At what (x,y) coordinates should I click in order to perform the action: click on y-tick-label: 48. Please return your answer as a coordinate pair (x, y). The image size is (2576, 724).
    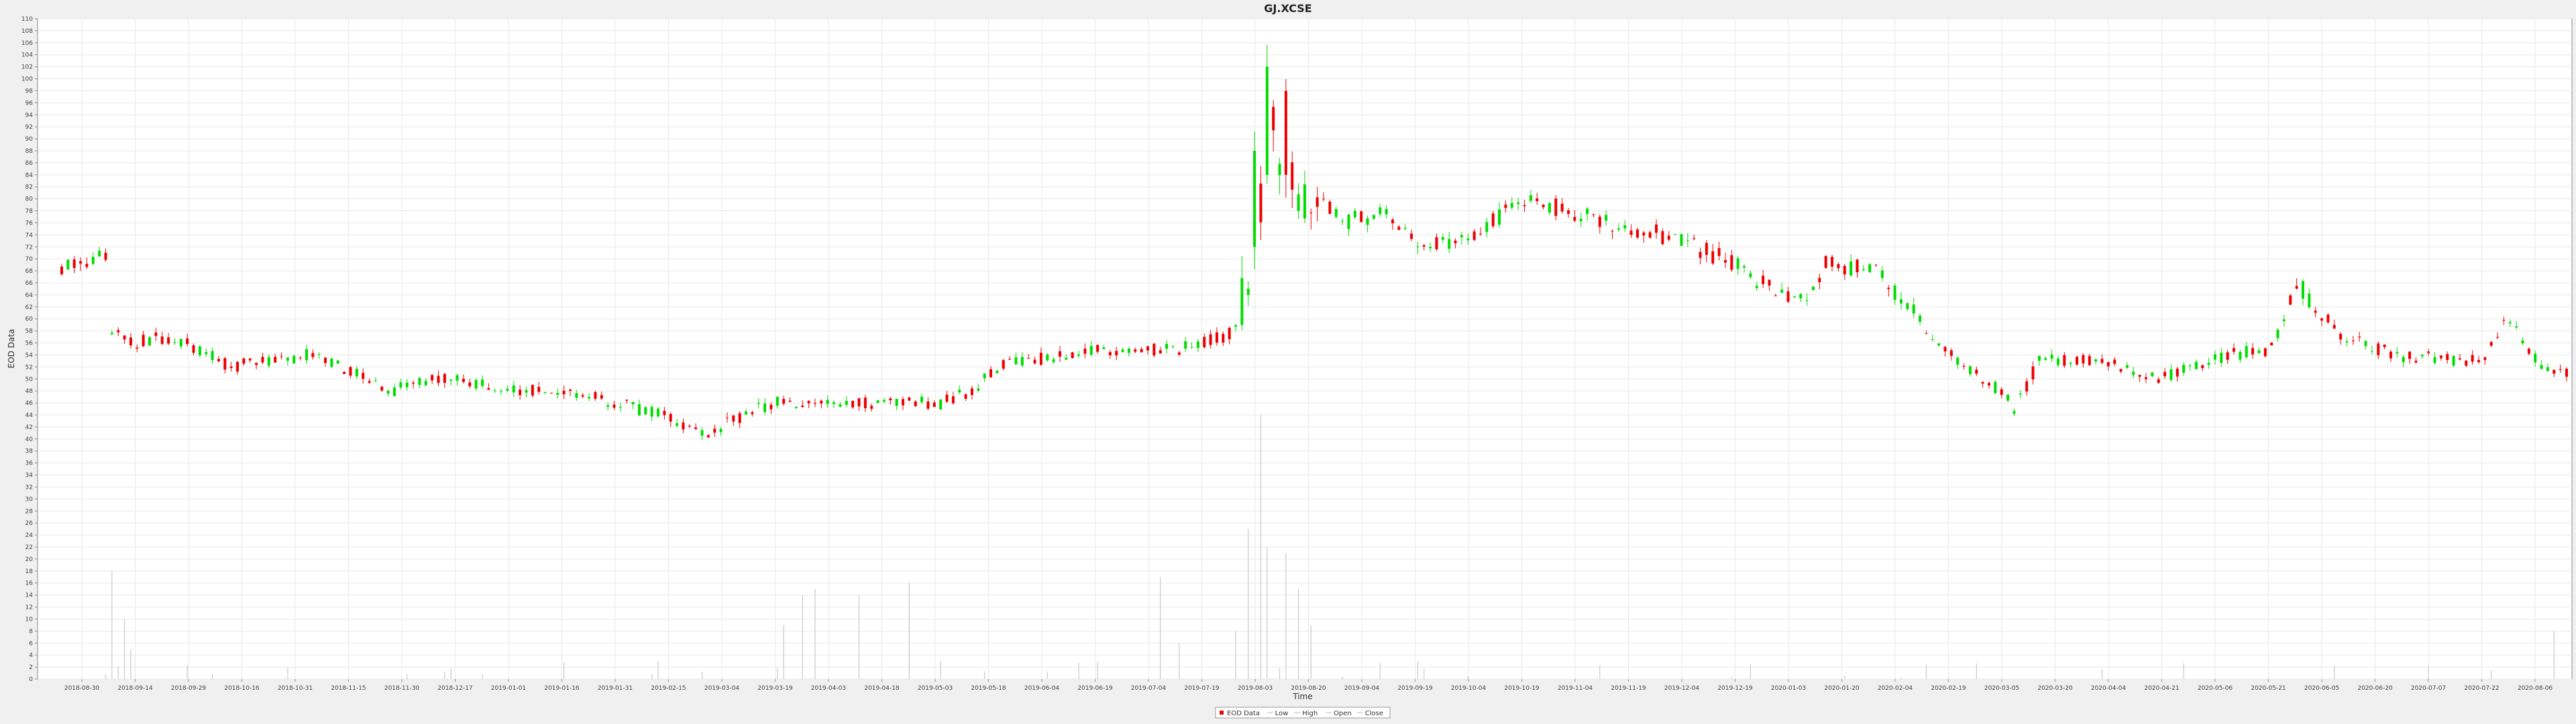
    Looking at the image, I should click on (29, 392).